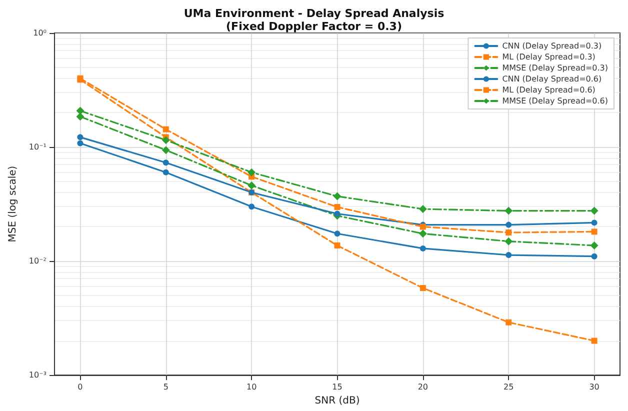  I want to click on legend-label: CNN (Delay Spread=0.3), so click(552, 46).